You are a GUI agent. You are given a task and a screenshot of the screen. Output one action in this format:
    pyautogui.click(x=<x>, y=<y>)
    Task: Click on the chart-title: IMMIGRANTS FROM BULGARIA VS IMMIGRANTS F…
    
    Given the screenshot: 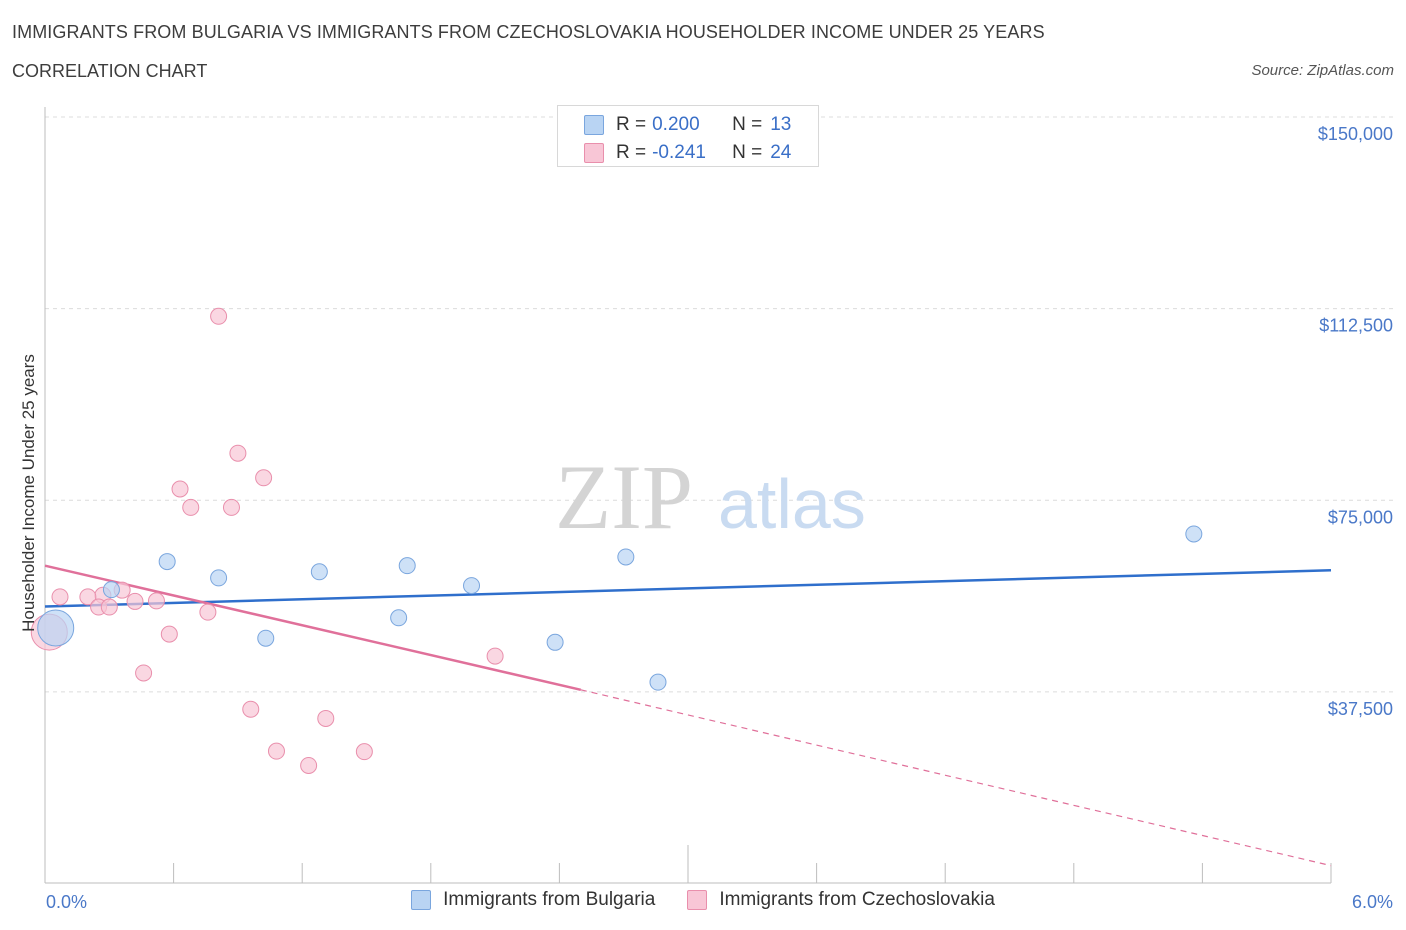 What is the action you would take?
    pyautogui.click(x=528, y=32)
    